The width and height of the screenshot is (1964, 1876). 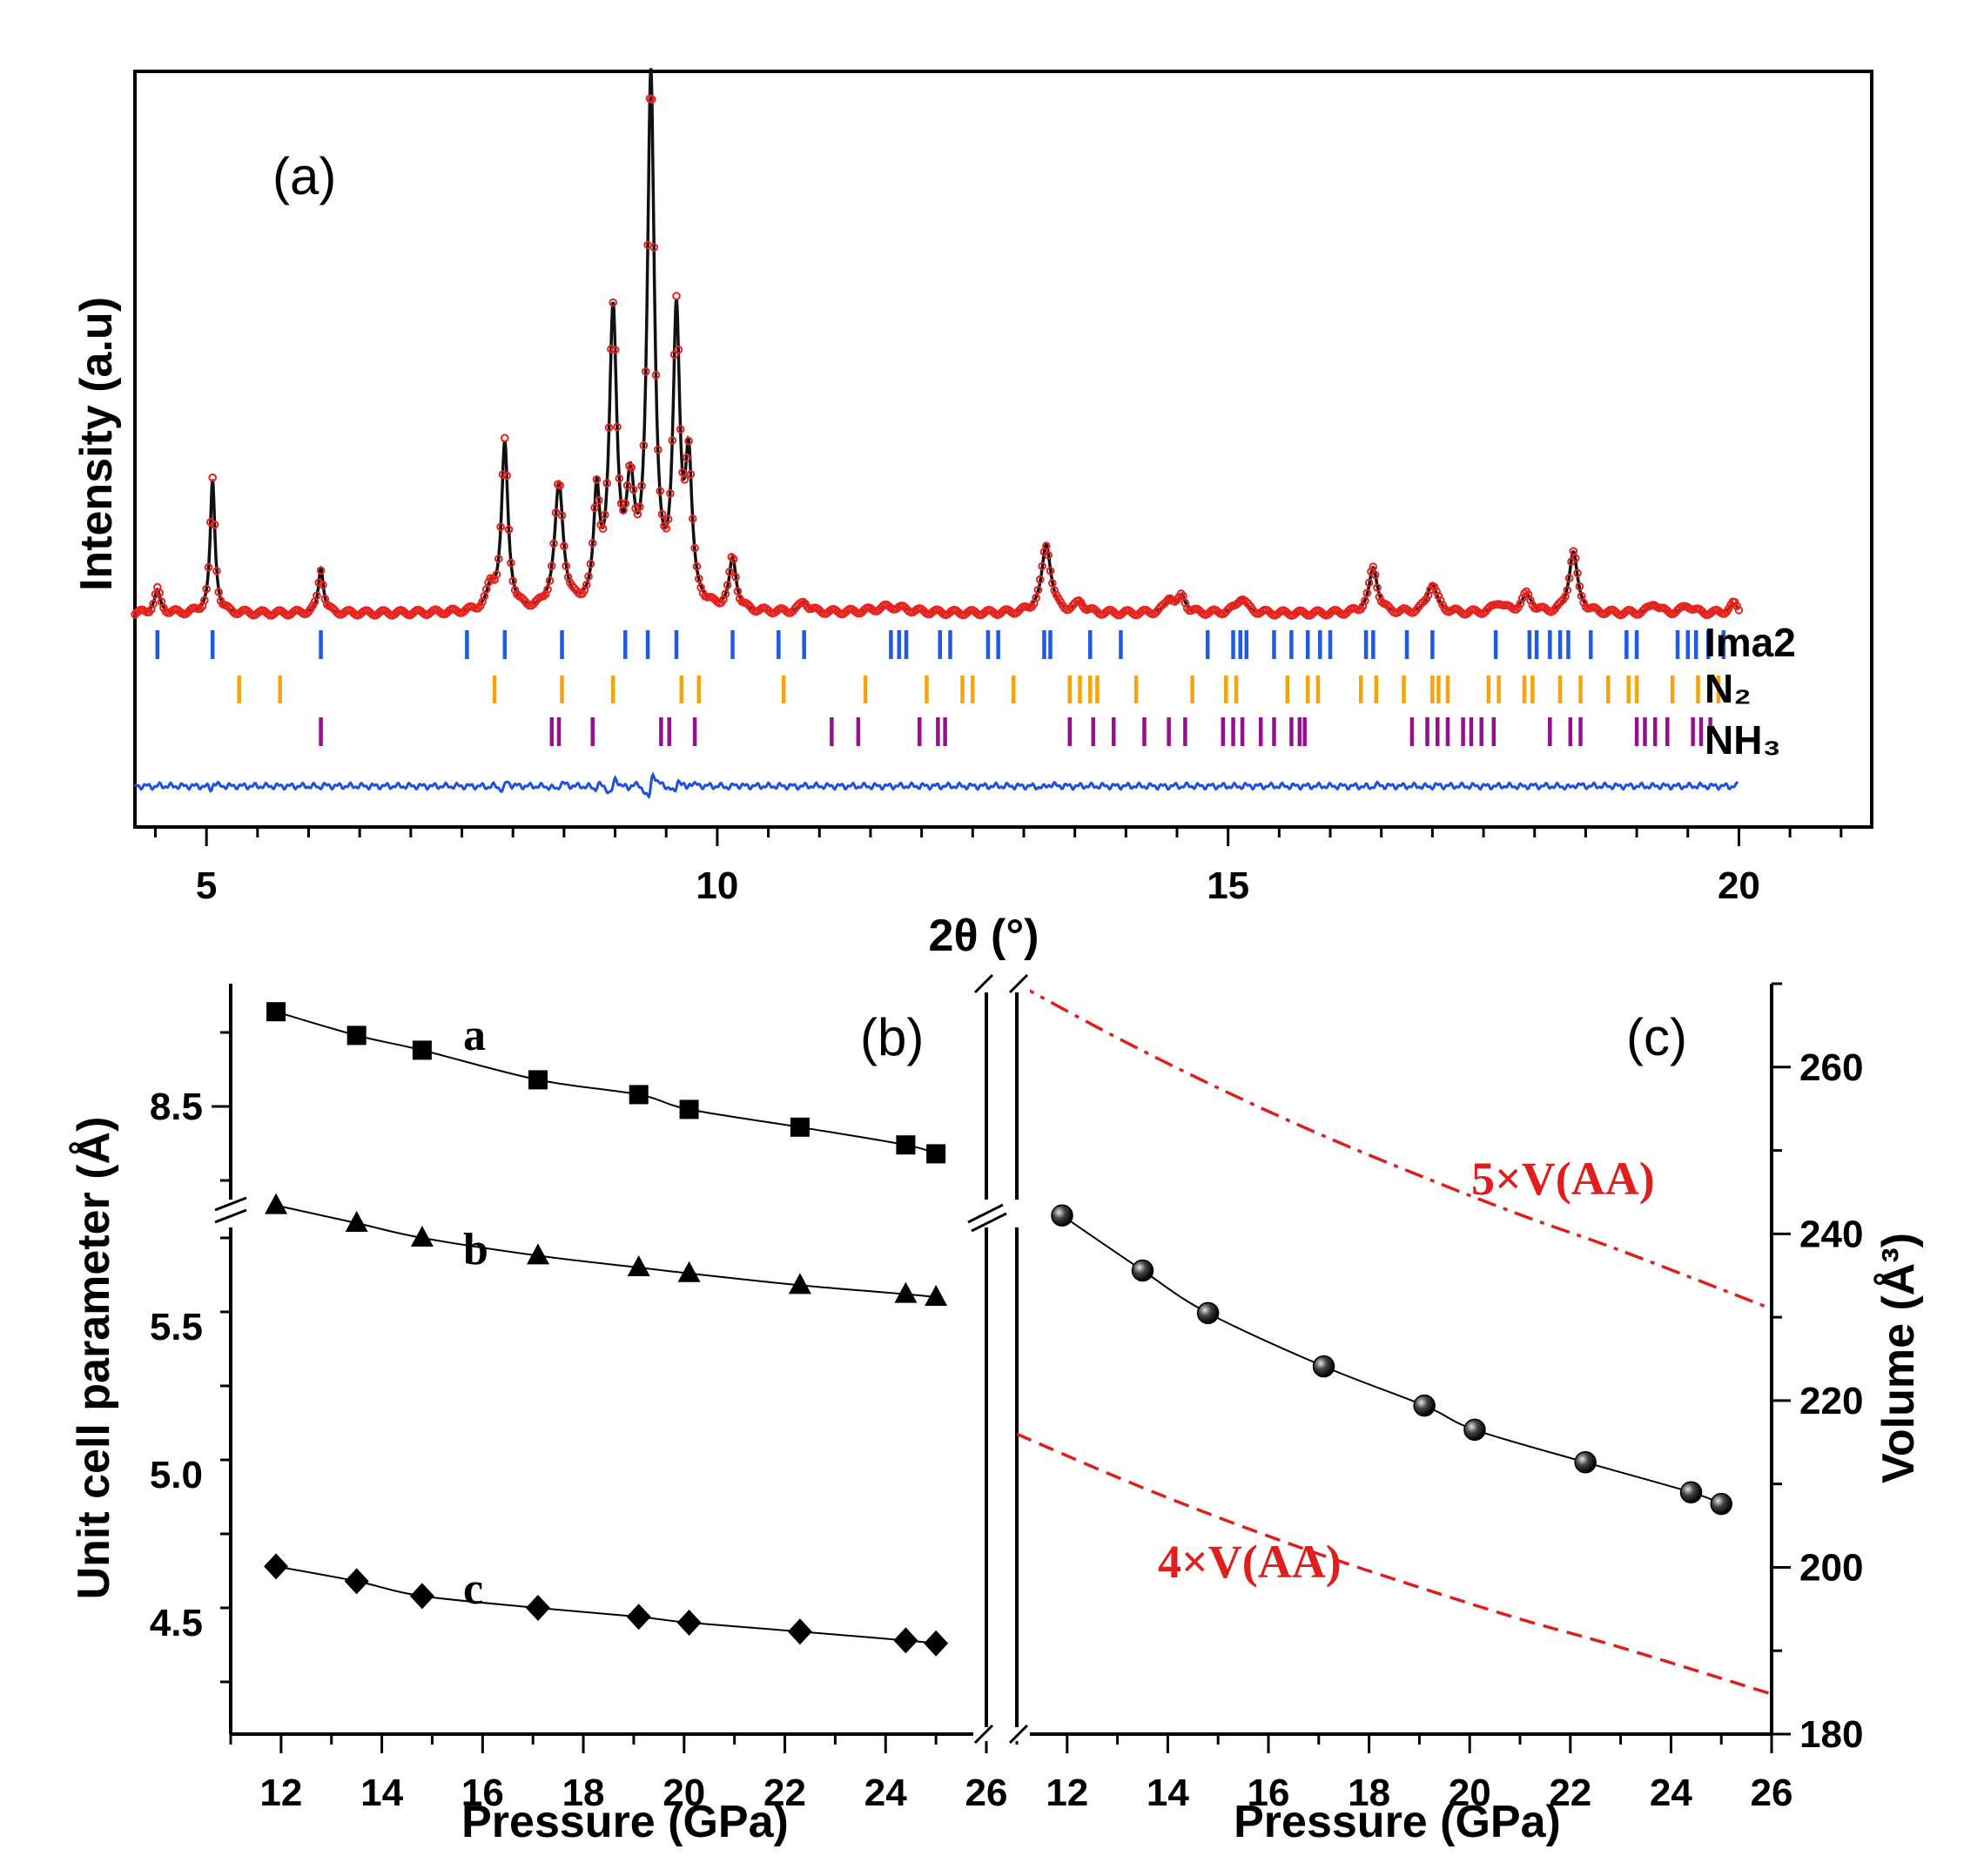 What do you see at coordinates (475, 1249) in the screenshot?
I see `series-label-b: b` at bounding box center [475, 1249].